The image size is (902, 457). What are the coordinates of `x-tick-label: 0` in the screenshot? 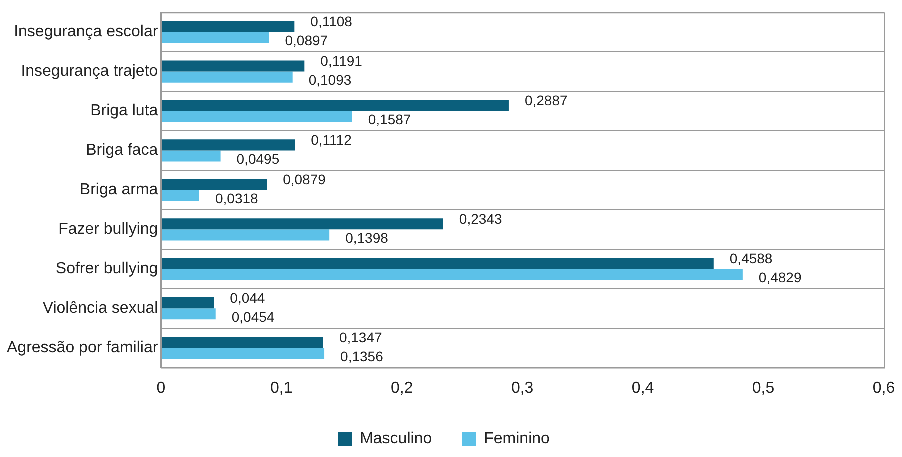 It's located at (161, 388).